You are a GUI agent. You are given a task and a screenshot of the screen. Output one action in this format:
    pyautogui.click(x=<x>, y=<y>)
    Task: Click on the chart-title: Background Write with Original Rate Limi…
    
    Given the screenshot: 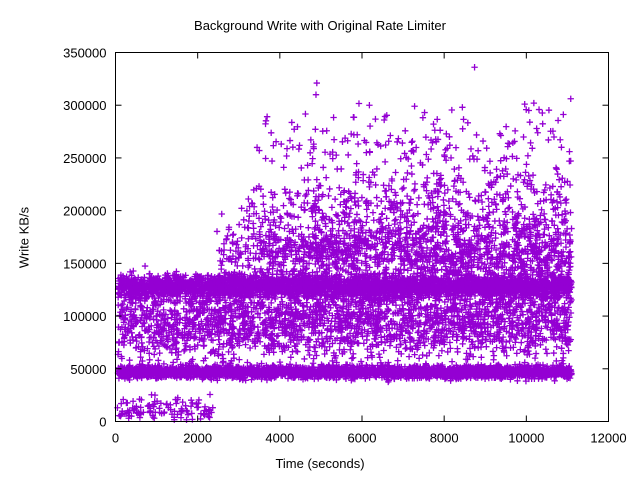 What is the action you would take?
    pyautogui.click(x=320, y=25)
    